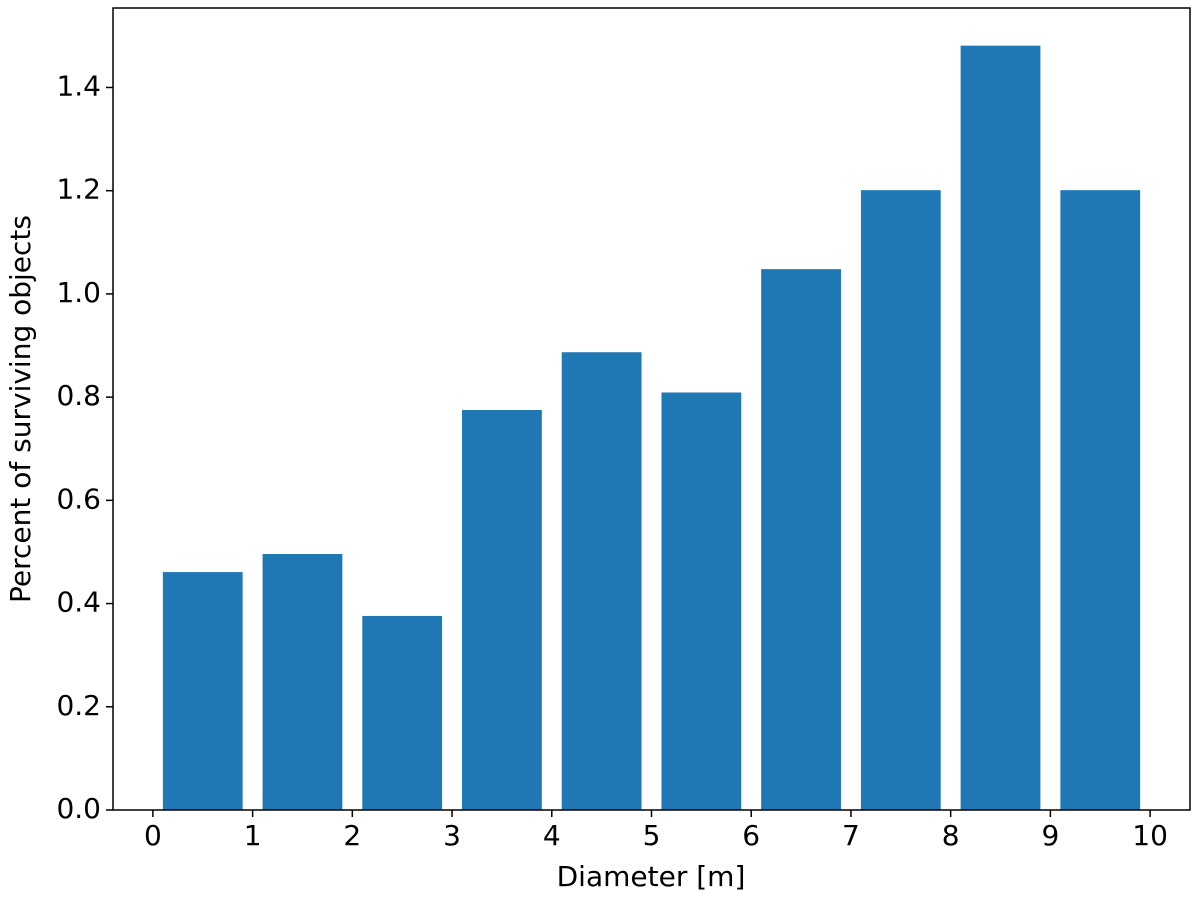 The image size is (1200, 901). Describe the element at coordinates (78, 189) in the screenshot. I see `y-tick-label: 1.2` at that location.